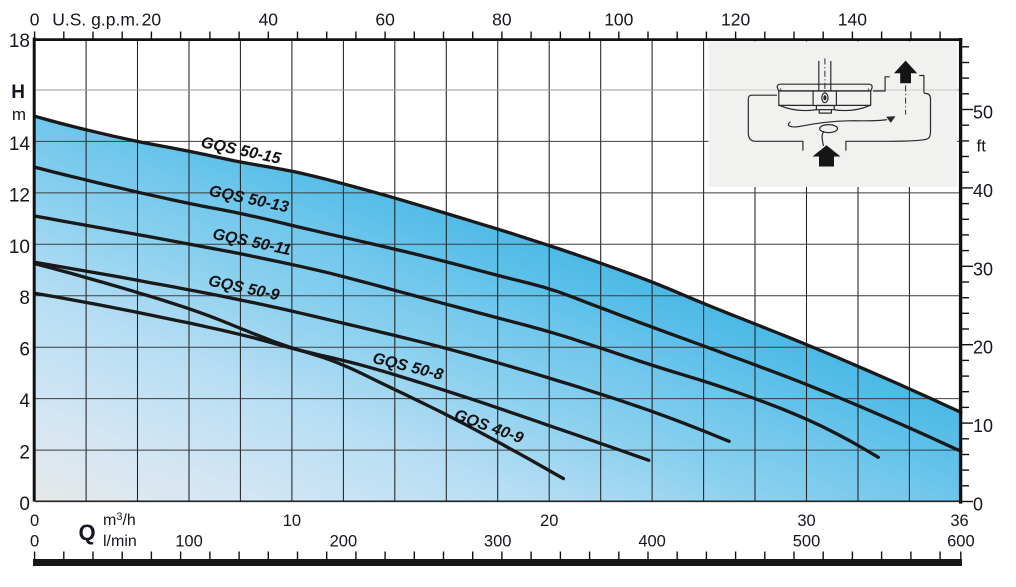  I want to click on svg-text: 600, so click(961, 542).